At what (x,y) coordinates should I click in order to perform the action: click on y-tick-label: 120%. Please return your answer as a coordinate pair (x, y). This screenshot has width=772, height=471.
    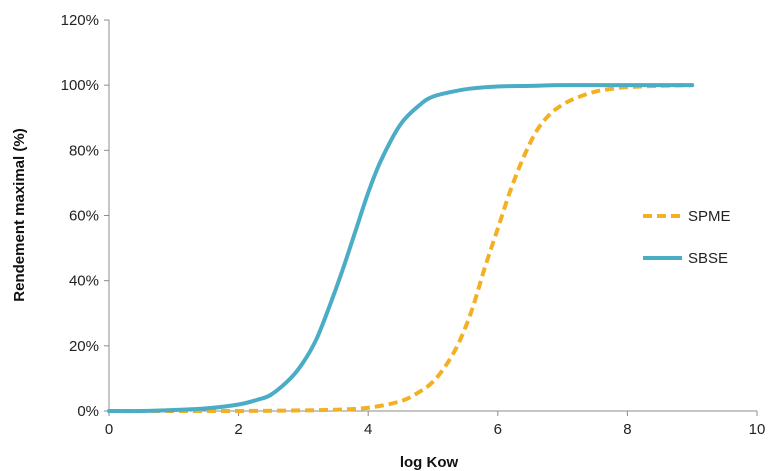
    Looking at the image, I should click on (80, 20).